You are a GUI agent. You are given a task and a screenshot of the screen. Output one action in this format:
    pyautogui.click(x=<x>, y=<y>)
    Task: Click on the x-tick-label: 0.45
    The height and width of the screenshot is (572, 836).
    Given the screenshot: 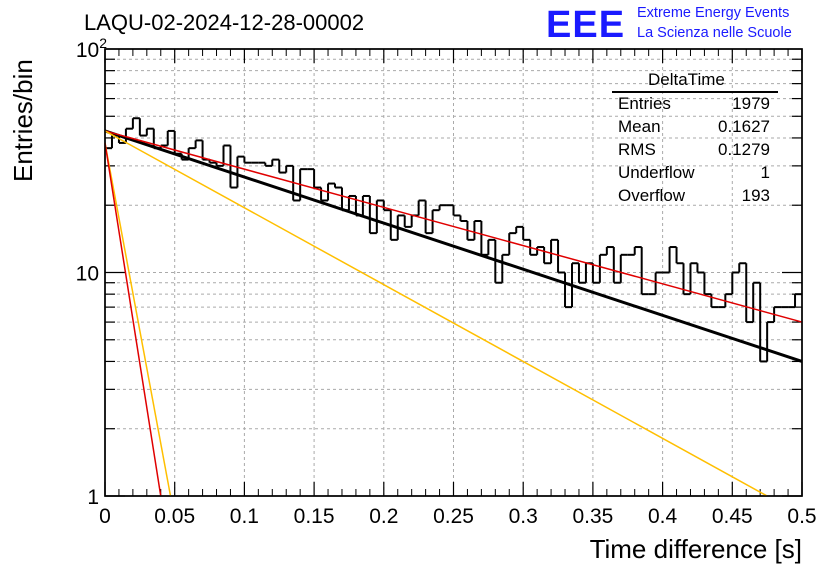 What is the action you would take?
    pyautogui.click(x=732, y=516)
    